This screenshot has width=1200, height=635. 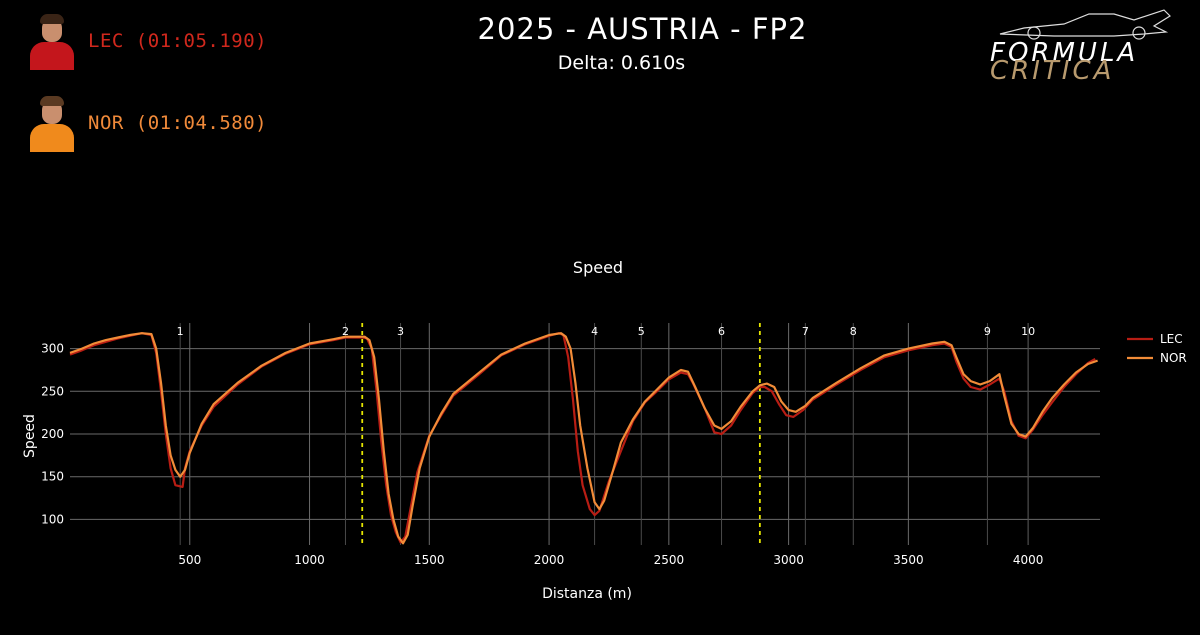 I want to click on driver-avatar-nor, so click(x=52, y=123).